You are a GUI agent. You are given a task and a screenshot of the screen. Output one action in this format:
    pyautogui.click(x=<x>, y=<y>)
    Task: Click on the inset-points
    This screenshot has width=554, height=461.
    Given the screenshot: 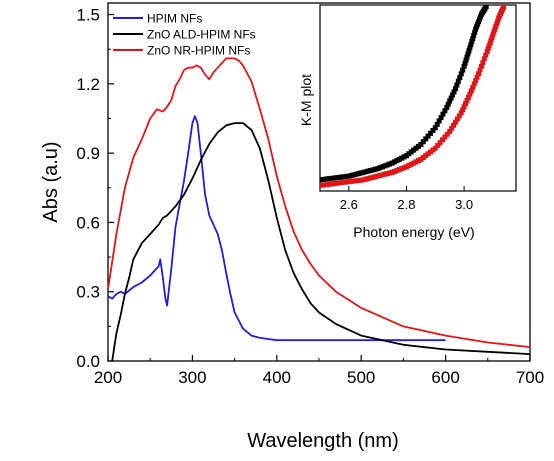 What is the action you would take?
    pyautogui.click(x=413, y=96)
    